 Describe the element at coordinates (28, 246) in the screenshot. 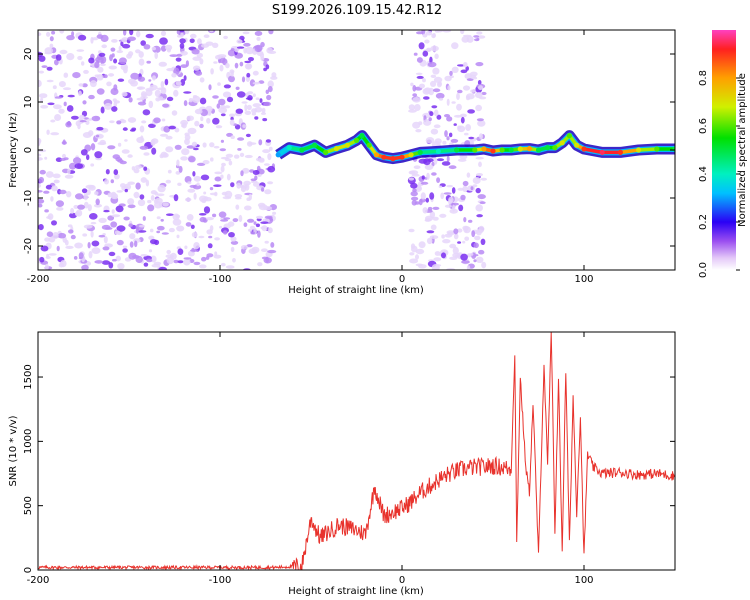

I see `y-tick-label: -20` at that location.